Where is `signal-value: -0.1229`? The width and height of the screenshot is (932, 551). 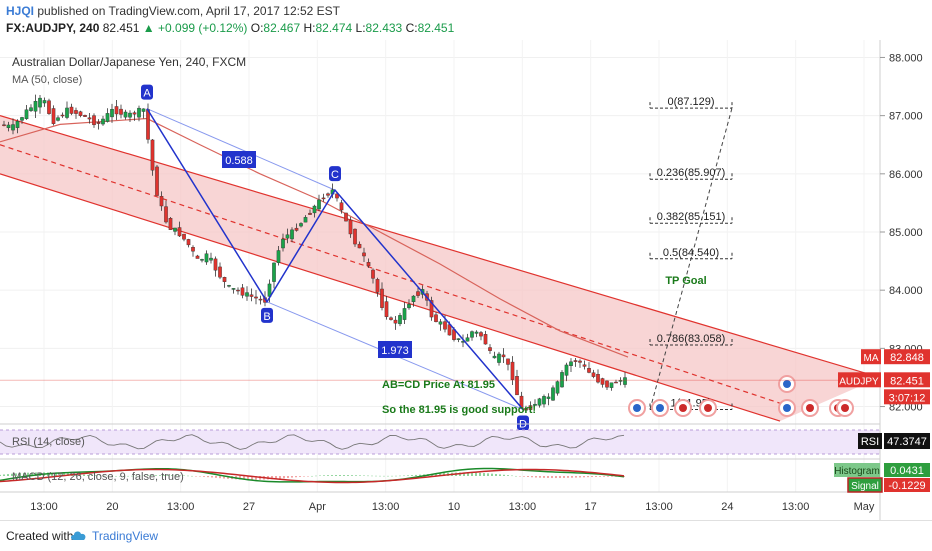 signal-value: -0.1229 is located at coordinates (906, 486).